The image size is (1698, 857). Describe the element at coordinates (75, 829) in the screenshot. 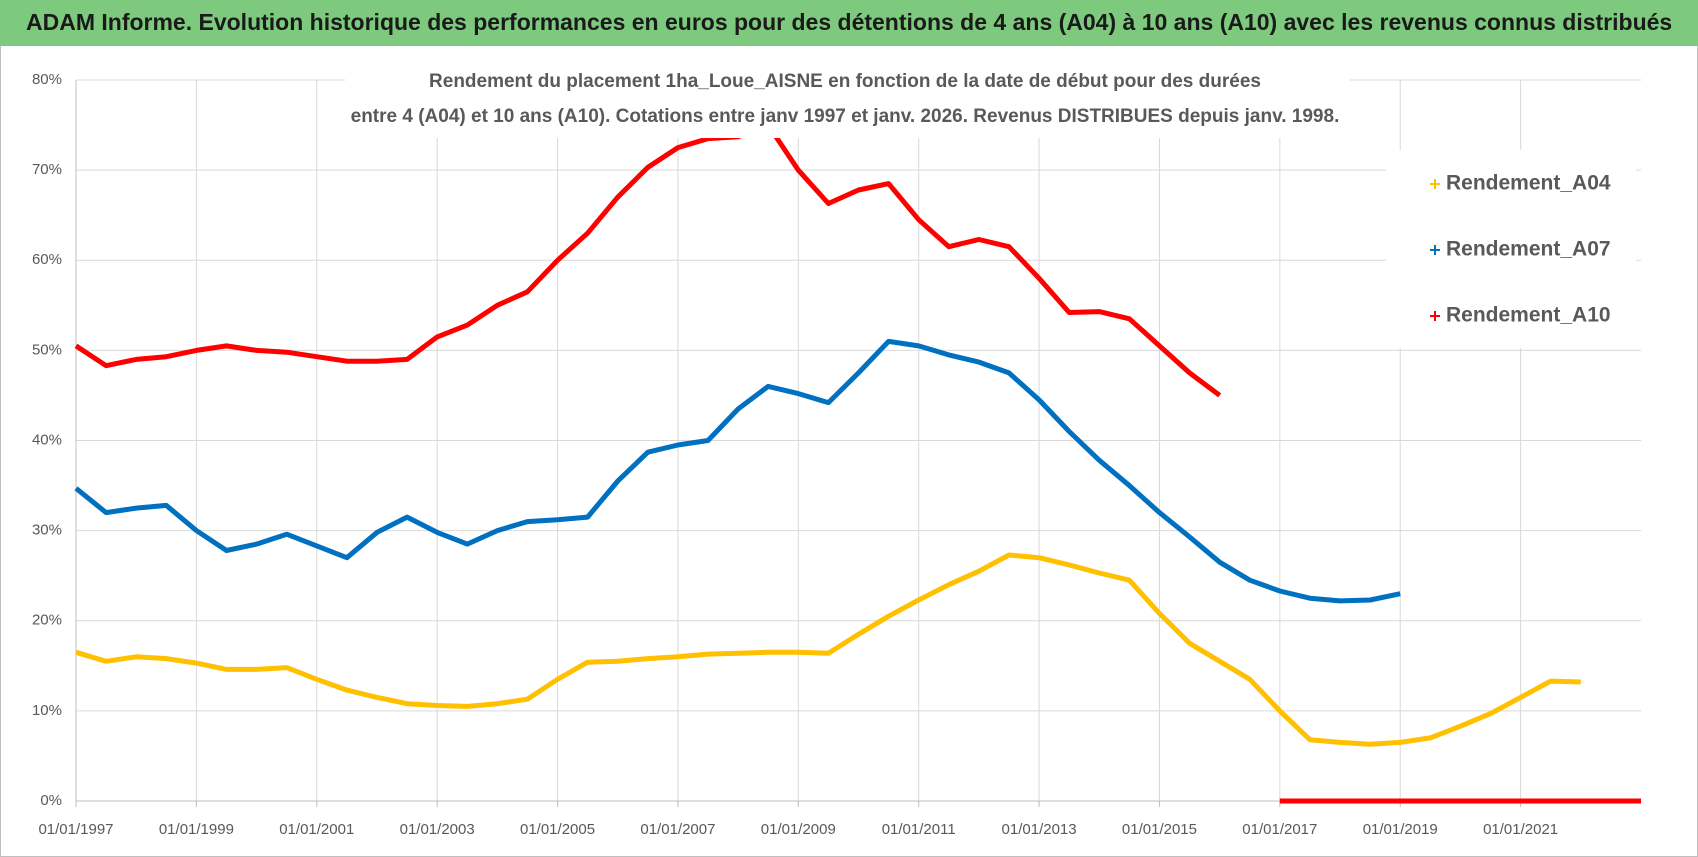

I see `x-tick-label: 01/01/1997` at that location.